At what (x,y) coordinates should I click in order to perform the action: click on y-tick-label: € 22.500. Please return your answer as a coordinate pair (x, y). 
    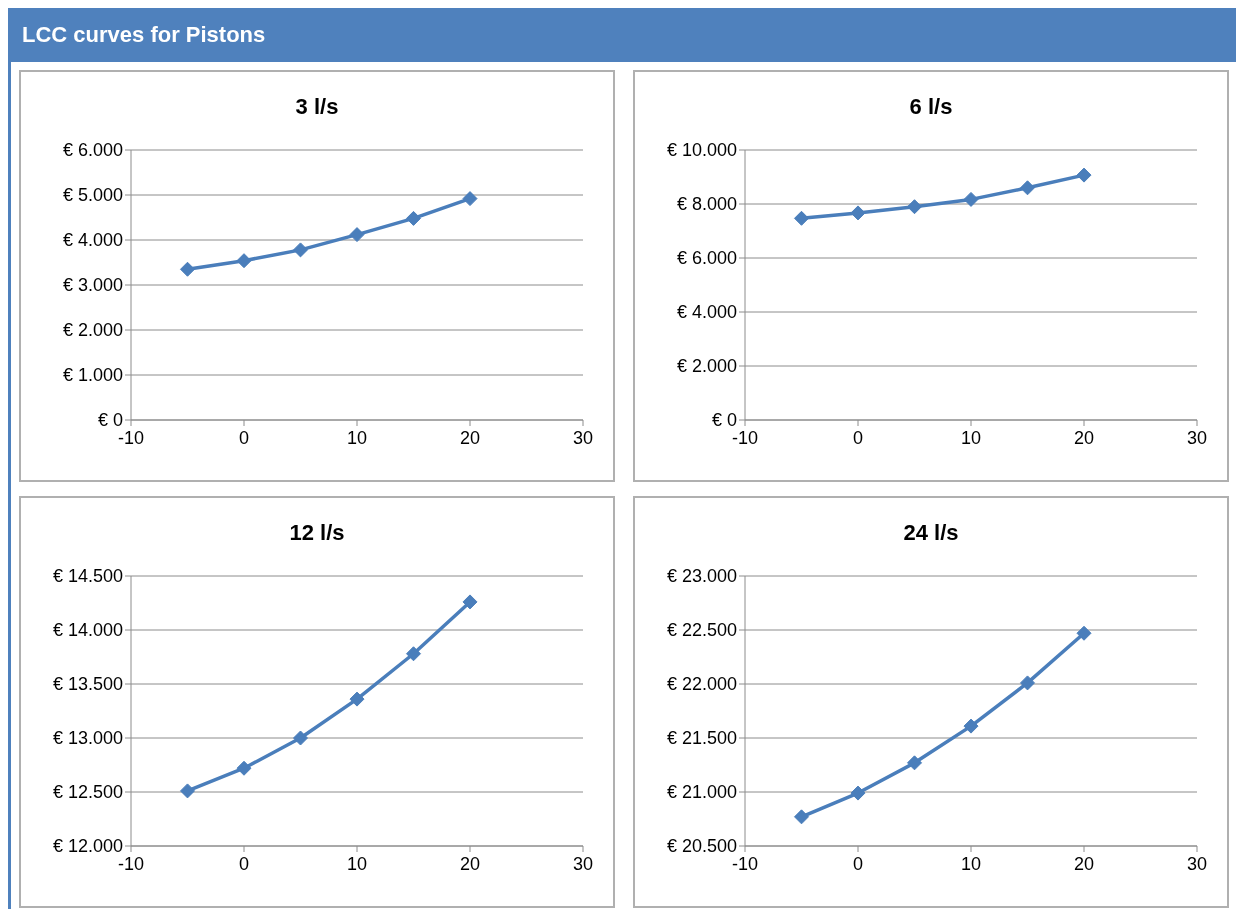
    Looking at the image, I should click on (701, 630).